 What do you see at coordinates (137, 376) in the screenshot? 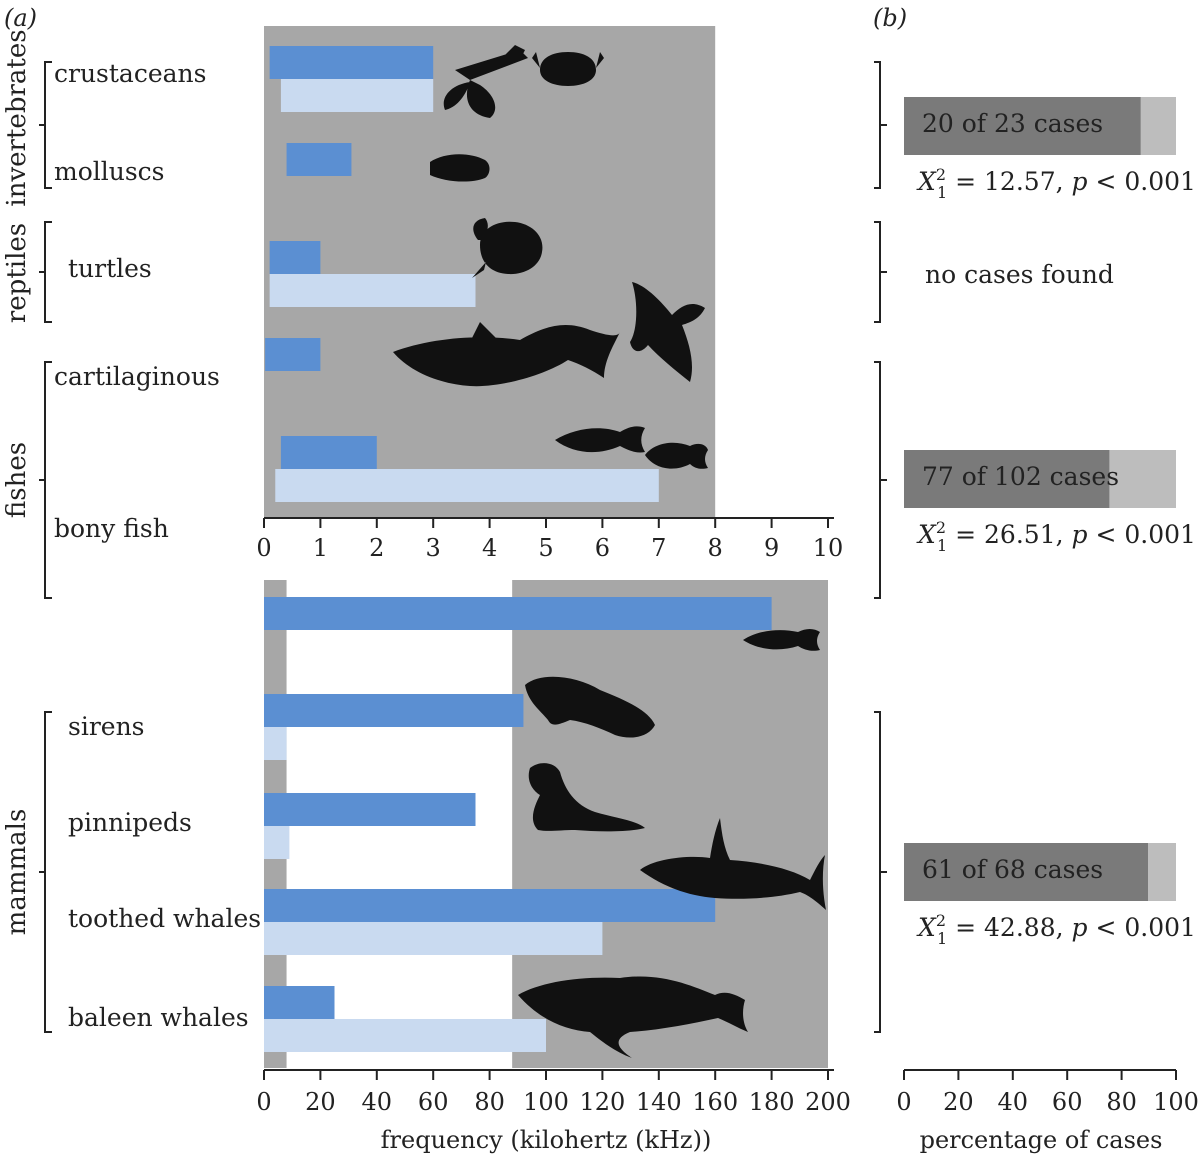
I see `category-label-cartilaginous: cartilaginous` at bounding box center [137, 376].